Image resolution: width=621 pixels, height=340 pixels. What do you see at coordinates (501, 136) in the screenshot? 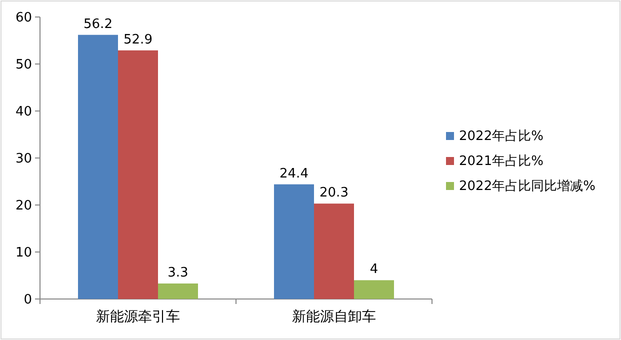
I see `legend-label: 2022年占比%` at bounding box center [501, 136].